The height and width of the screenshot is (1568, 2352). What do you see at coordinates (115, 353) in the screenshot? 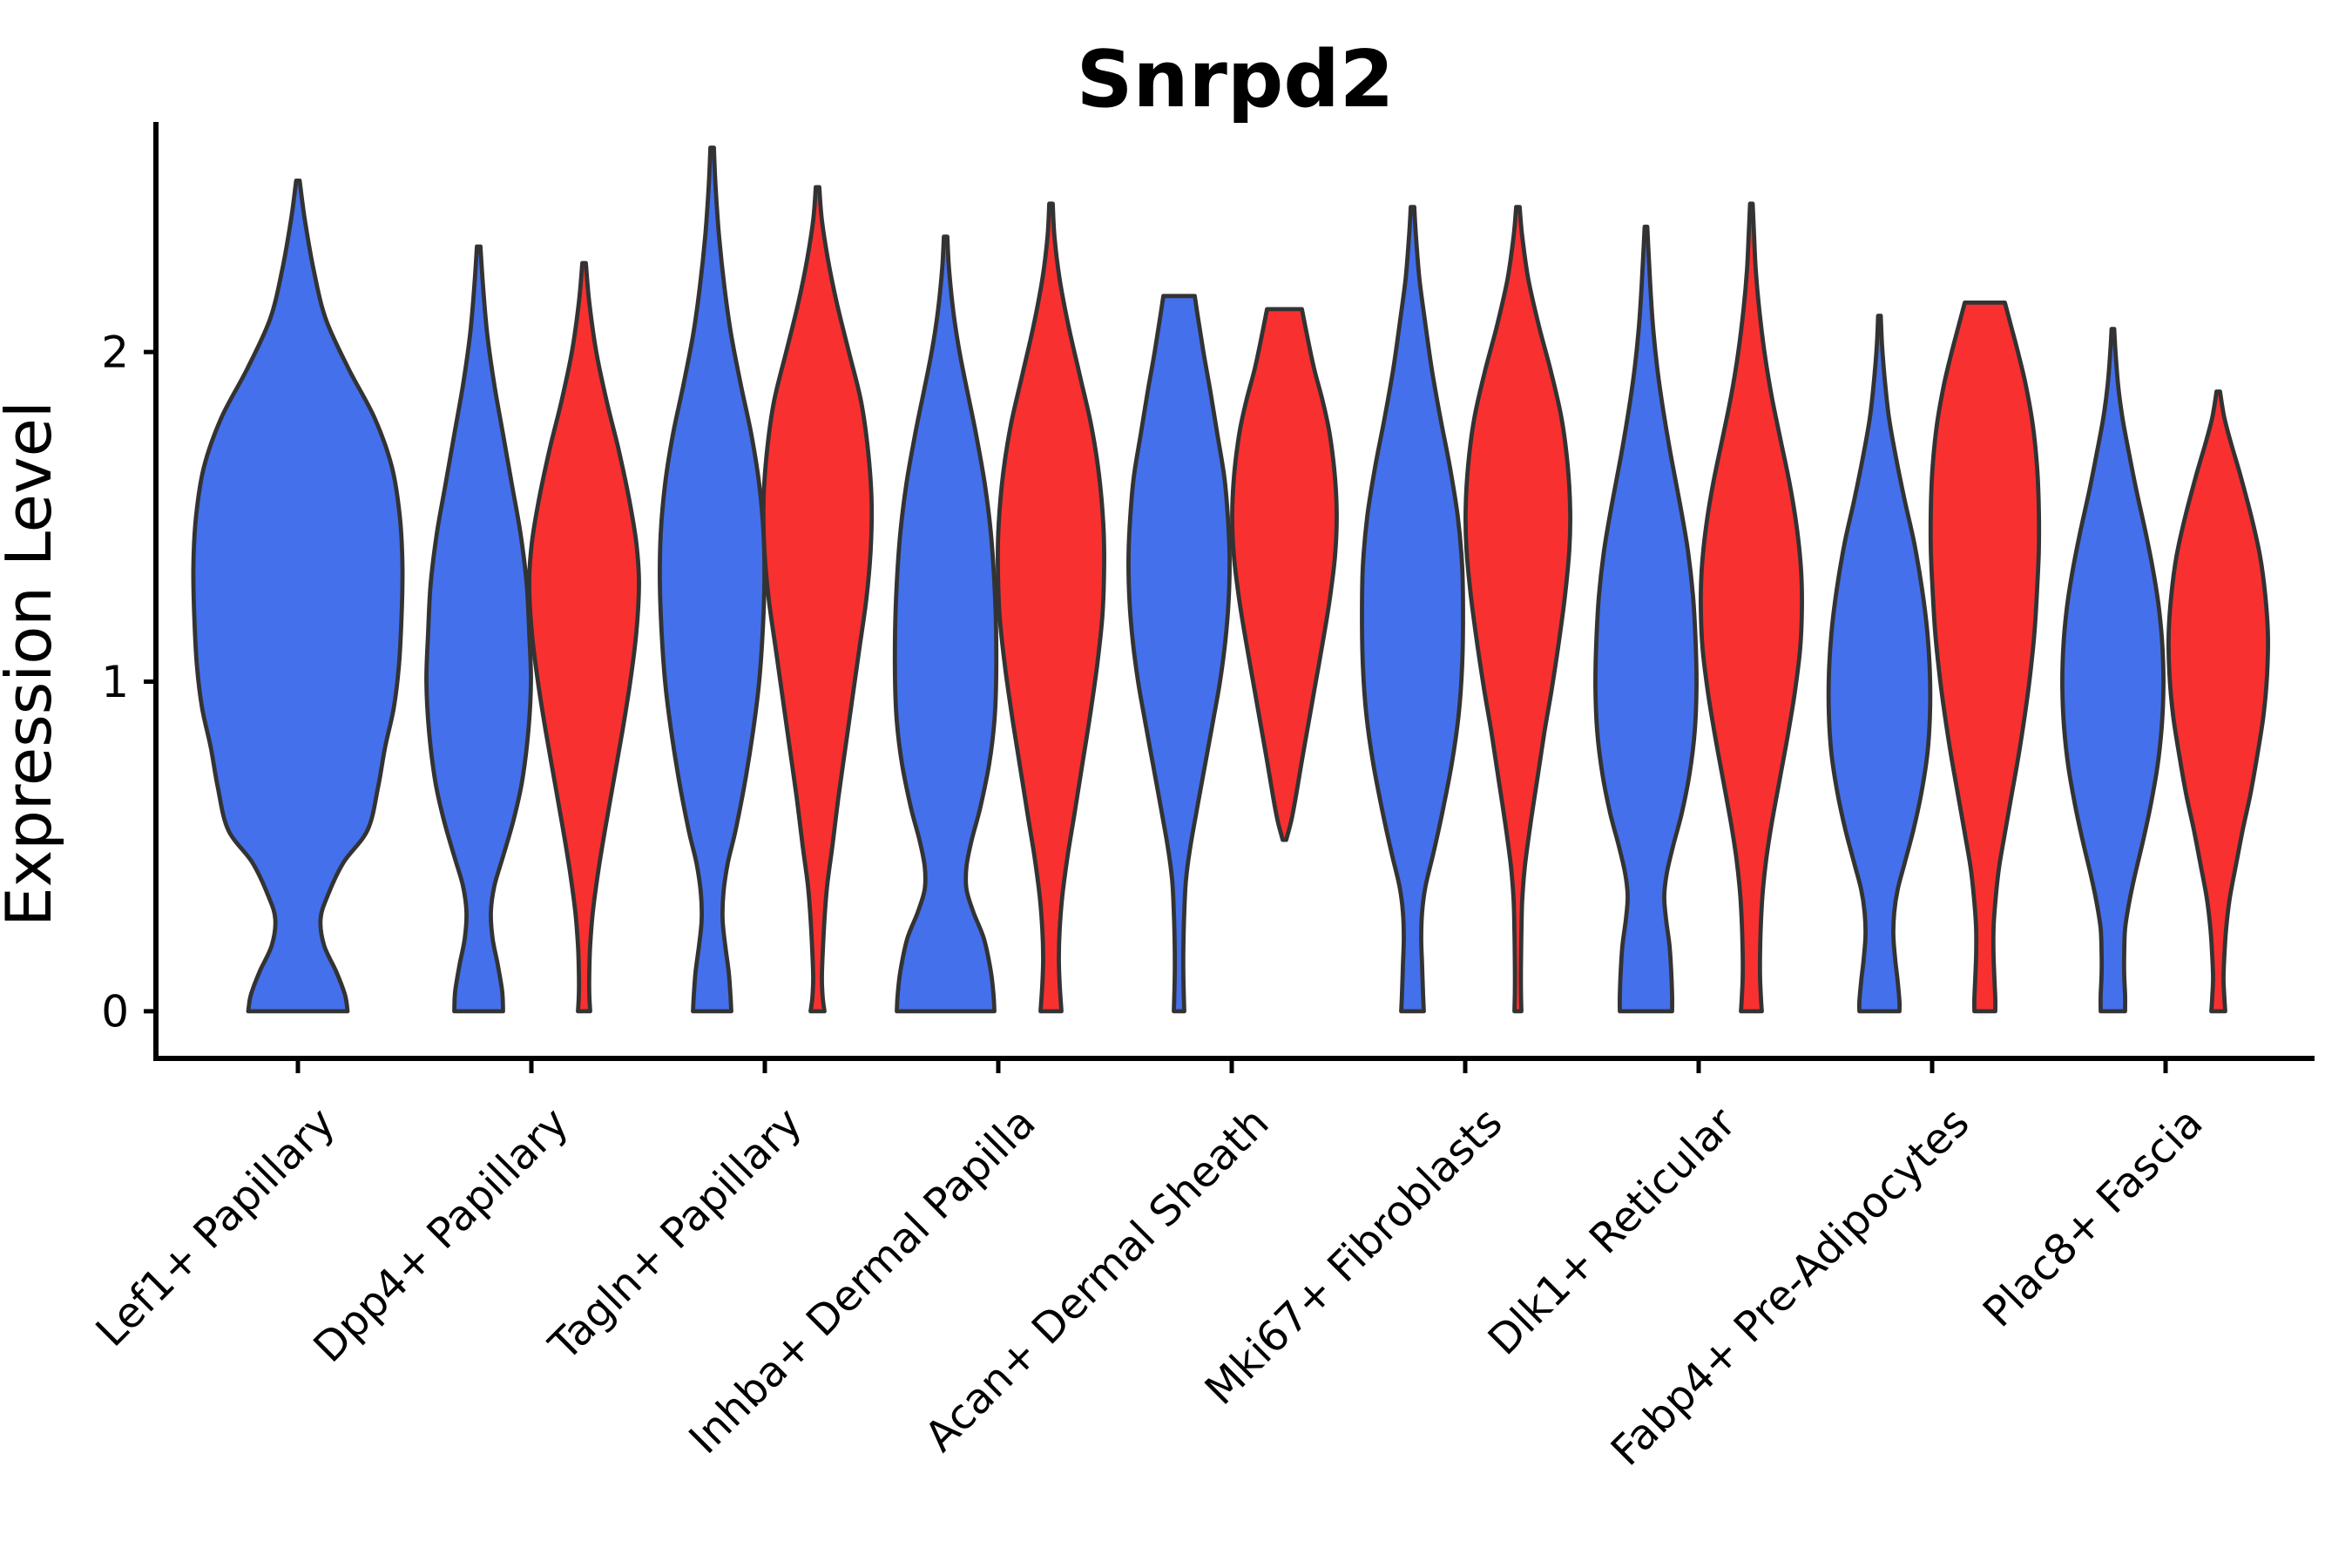
I see `y-tick-label: 2` at bounding box center [115, 353].